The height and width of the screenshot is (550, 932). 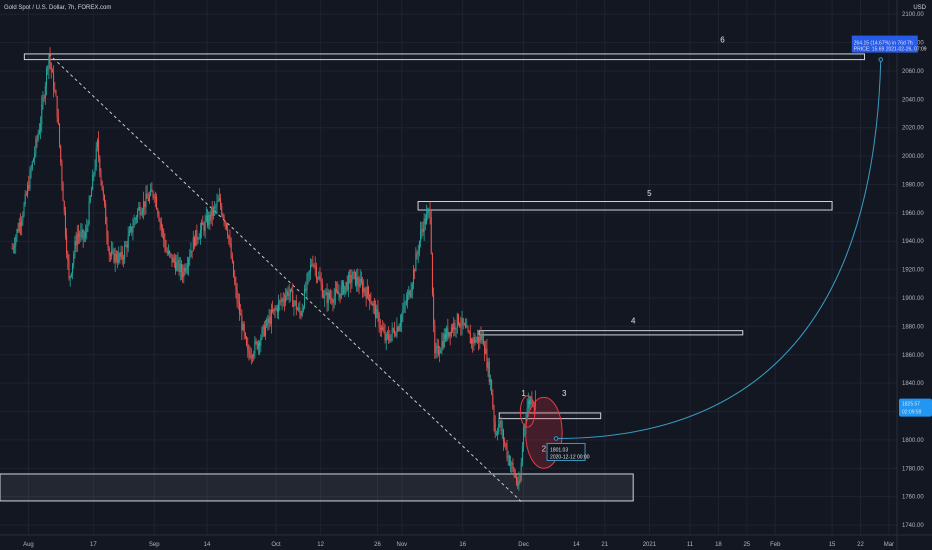 What do you see at coordinates (377, 545) in the screenshot?
I see `x-tick-label: 26` at bounding box center [377, 545].